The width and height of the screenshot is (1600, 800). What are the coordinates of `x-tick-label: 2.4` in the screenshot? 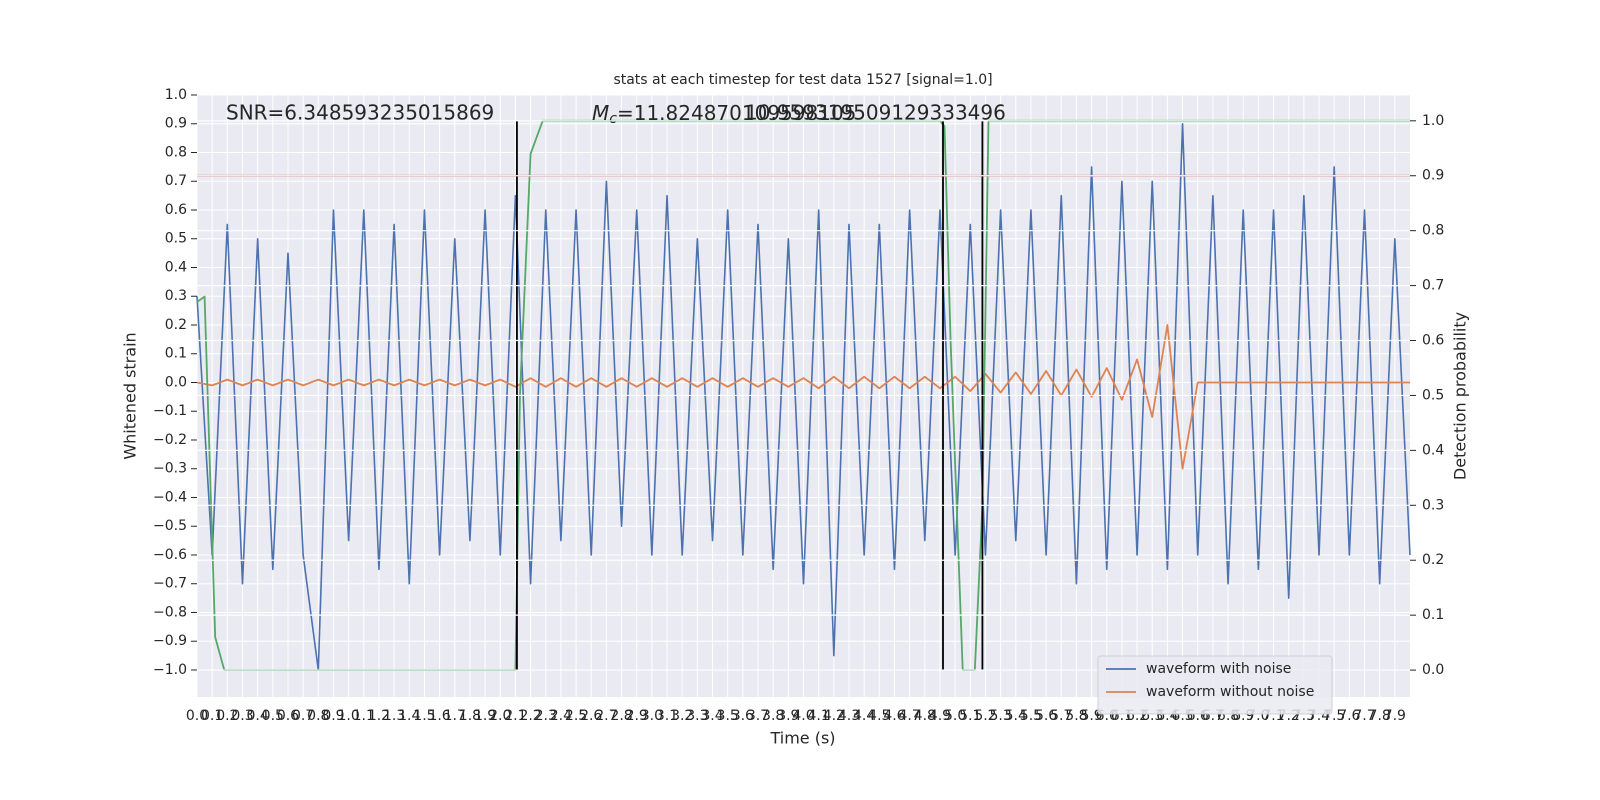 It's located at (561, 716).